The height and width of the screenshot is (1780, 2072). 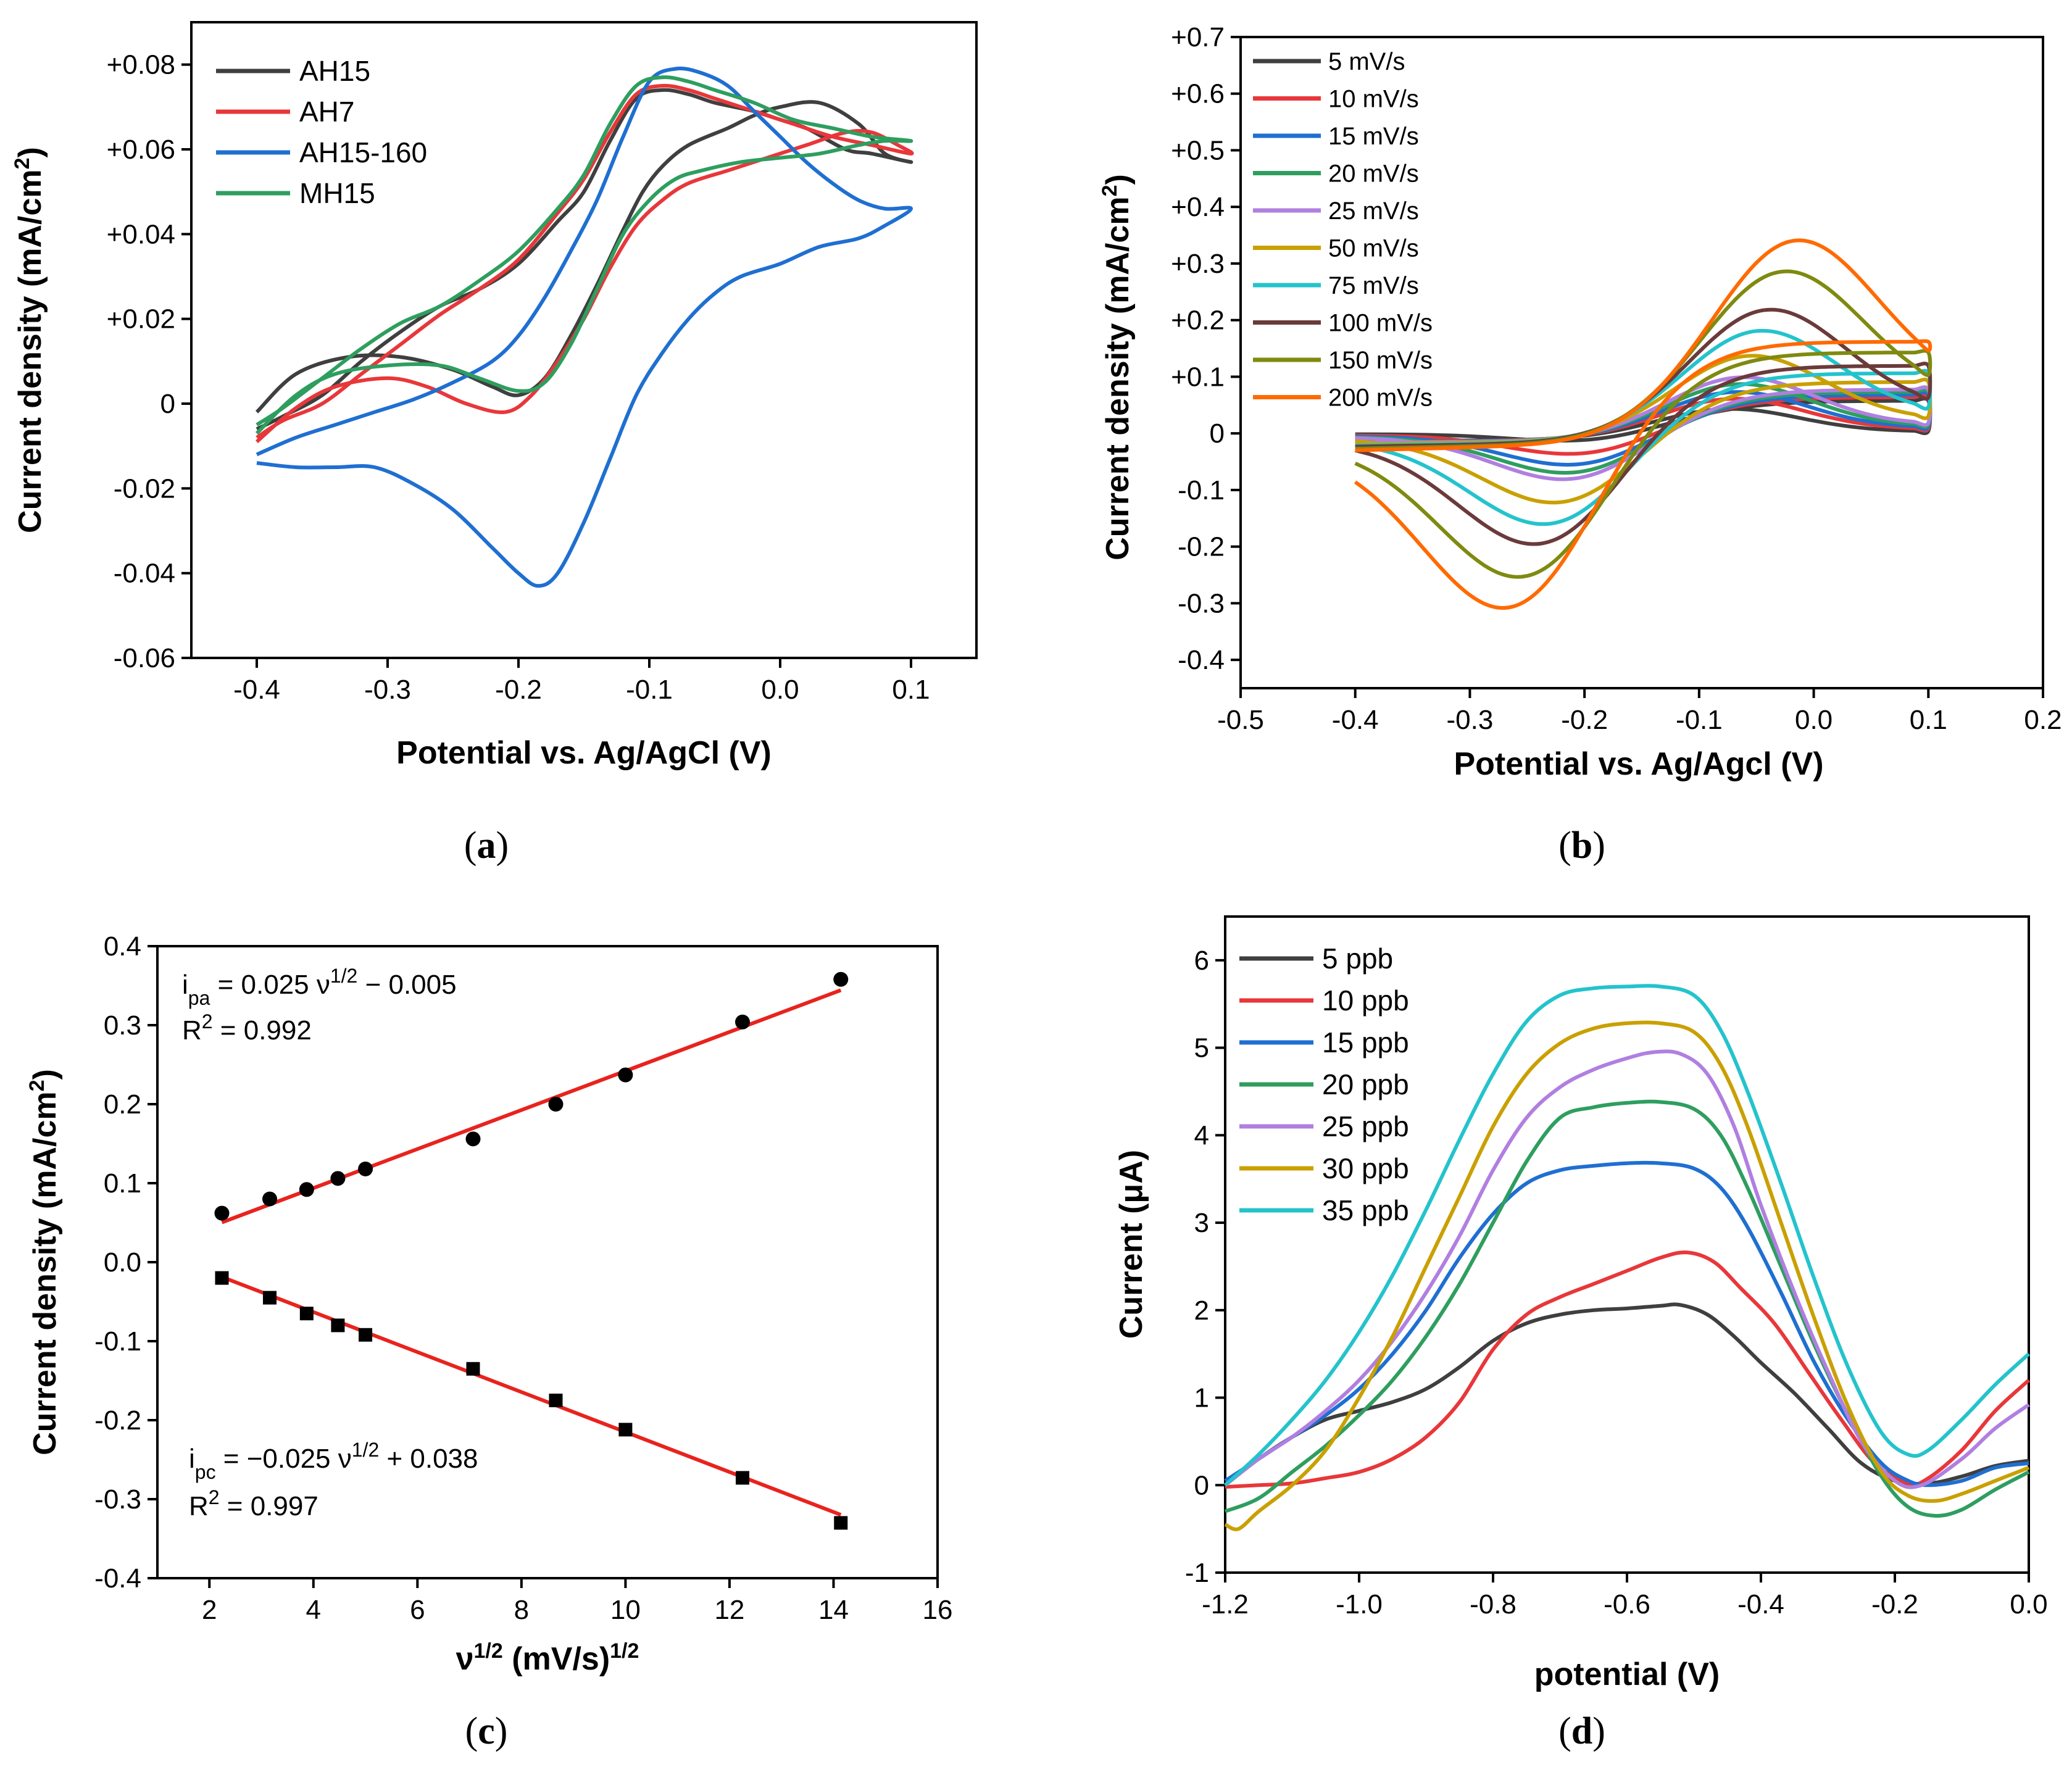 I want to click on panel-b-label: (b), so click(x=1581, y=846).